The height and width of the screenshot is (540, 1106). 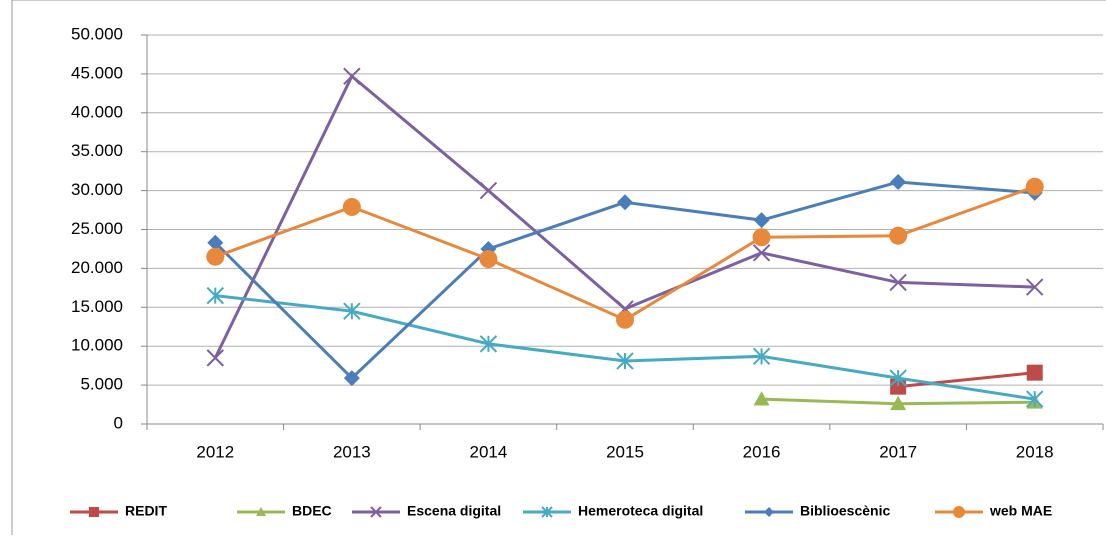 I want to click on y-tick-label: 0, so click(x=118, y=422).